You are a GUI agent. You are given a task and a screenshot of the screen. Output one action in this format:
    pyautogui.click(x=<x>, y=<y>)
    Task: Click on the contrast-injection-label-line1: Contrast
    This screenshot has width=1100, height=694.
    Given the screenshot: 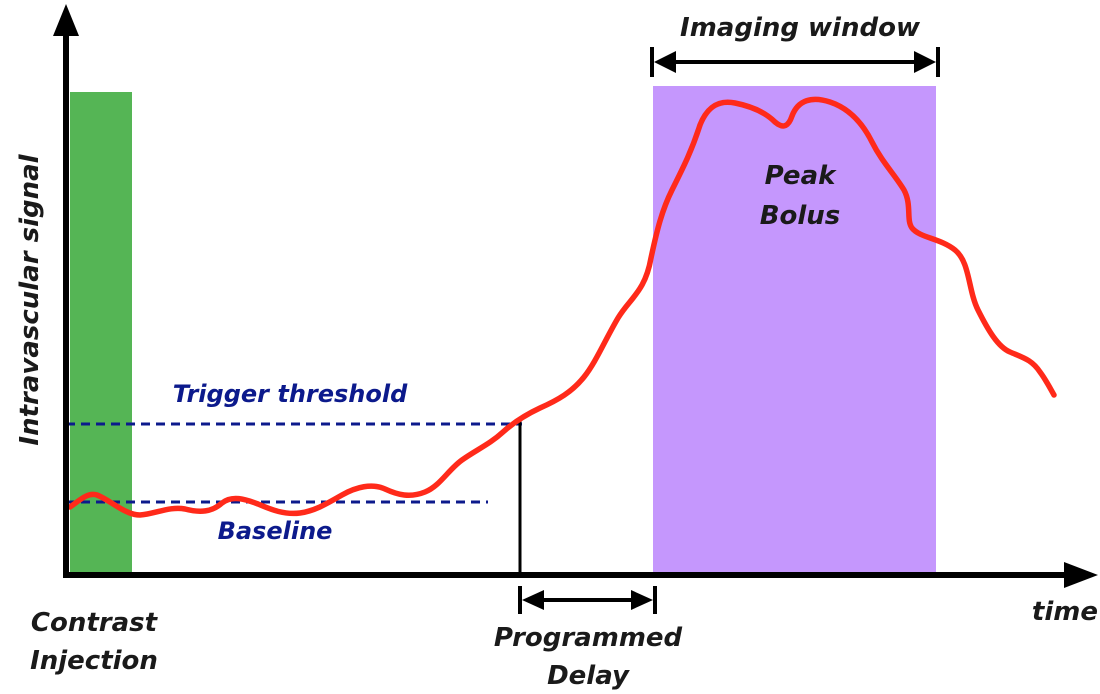 What is the action you would take?
    pyautogui.click(x=95, y=623)
    